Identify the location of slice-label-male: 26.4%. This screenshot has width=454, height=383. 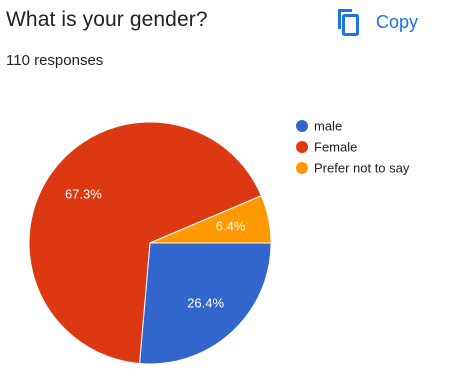
(205, 303).